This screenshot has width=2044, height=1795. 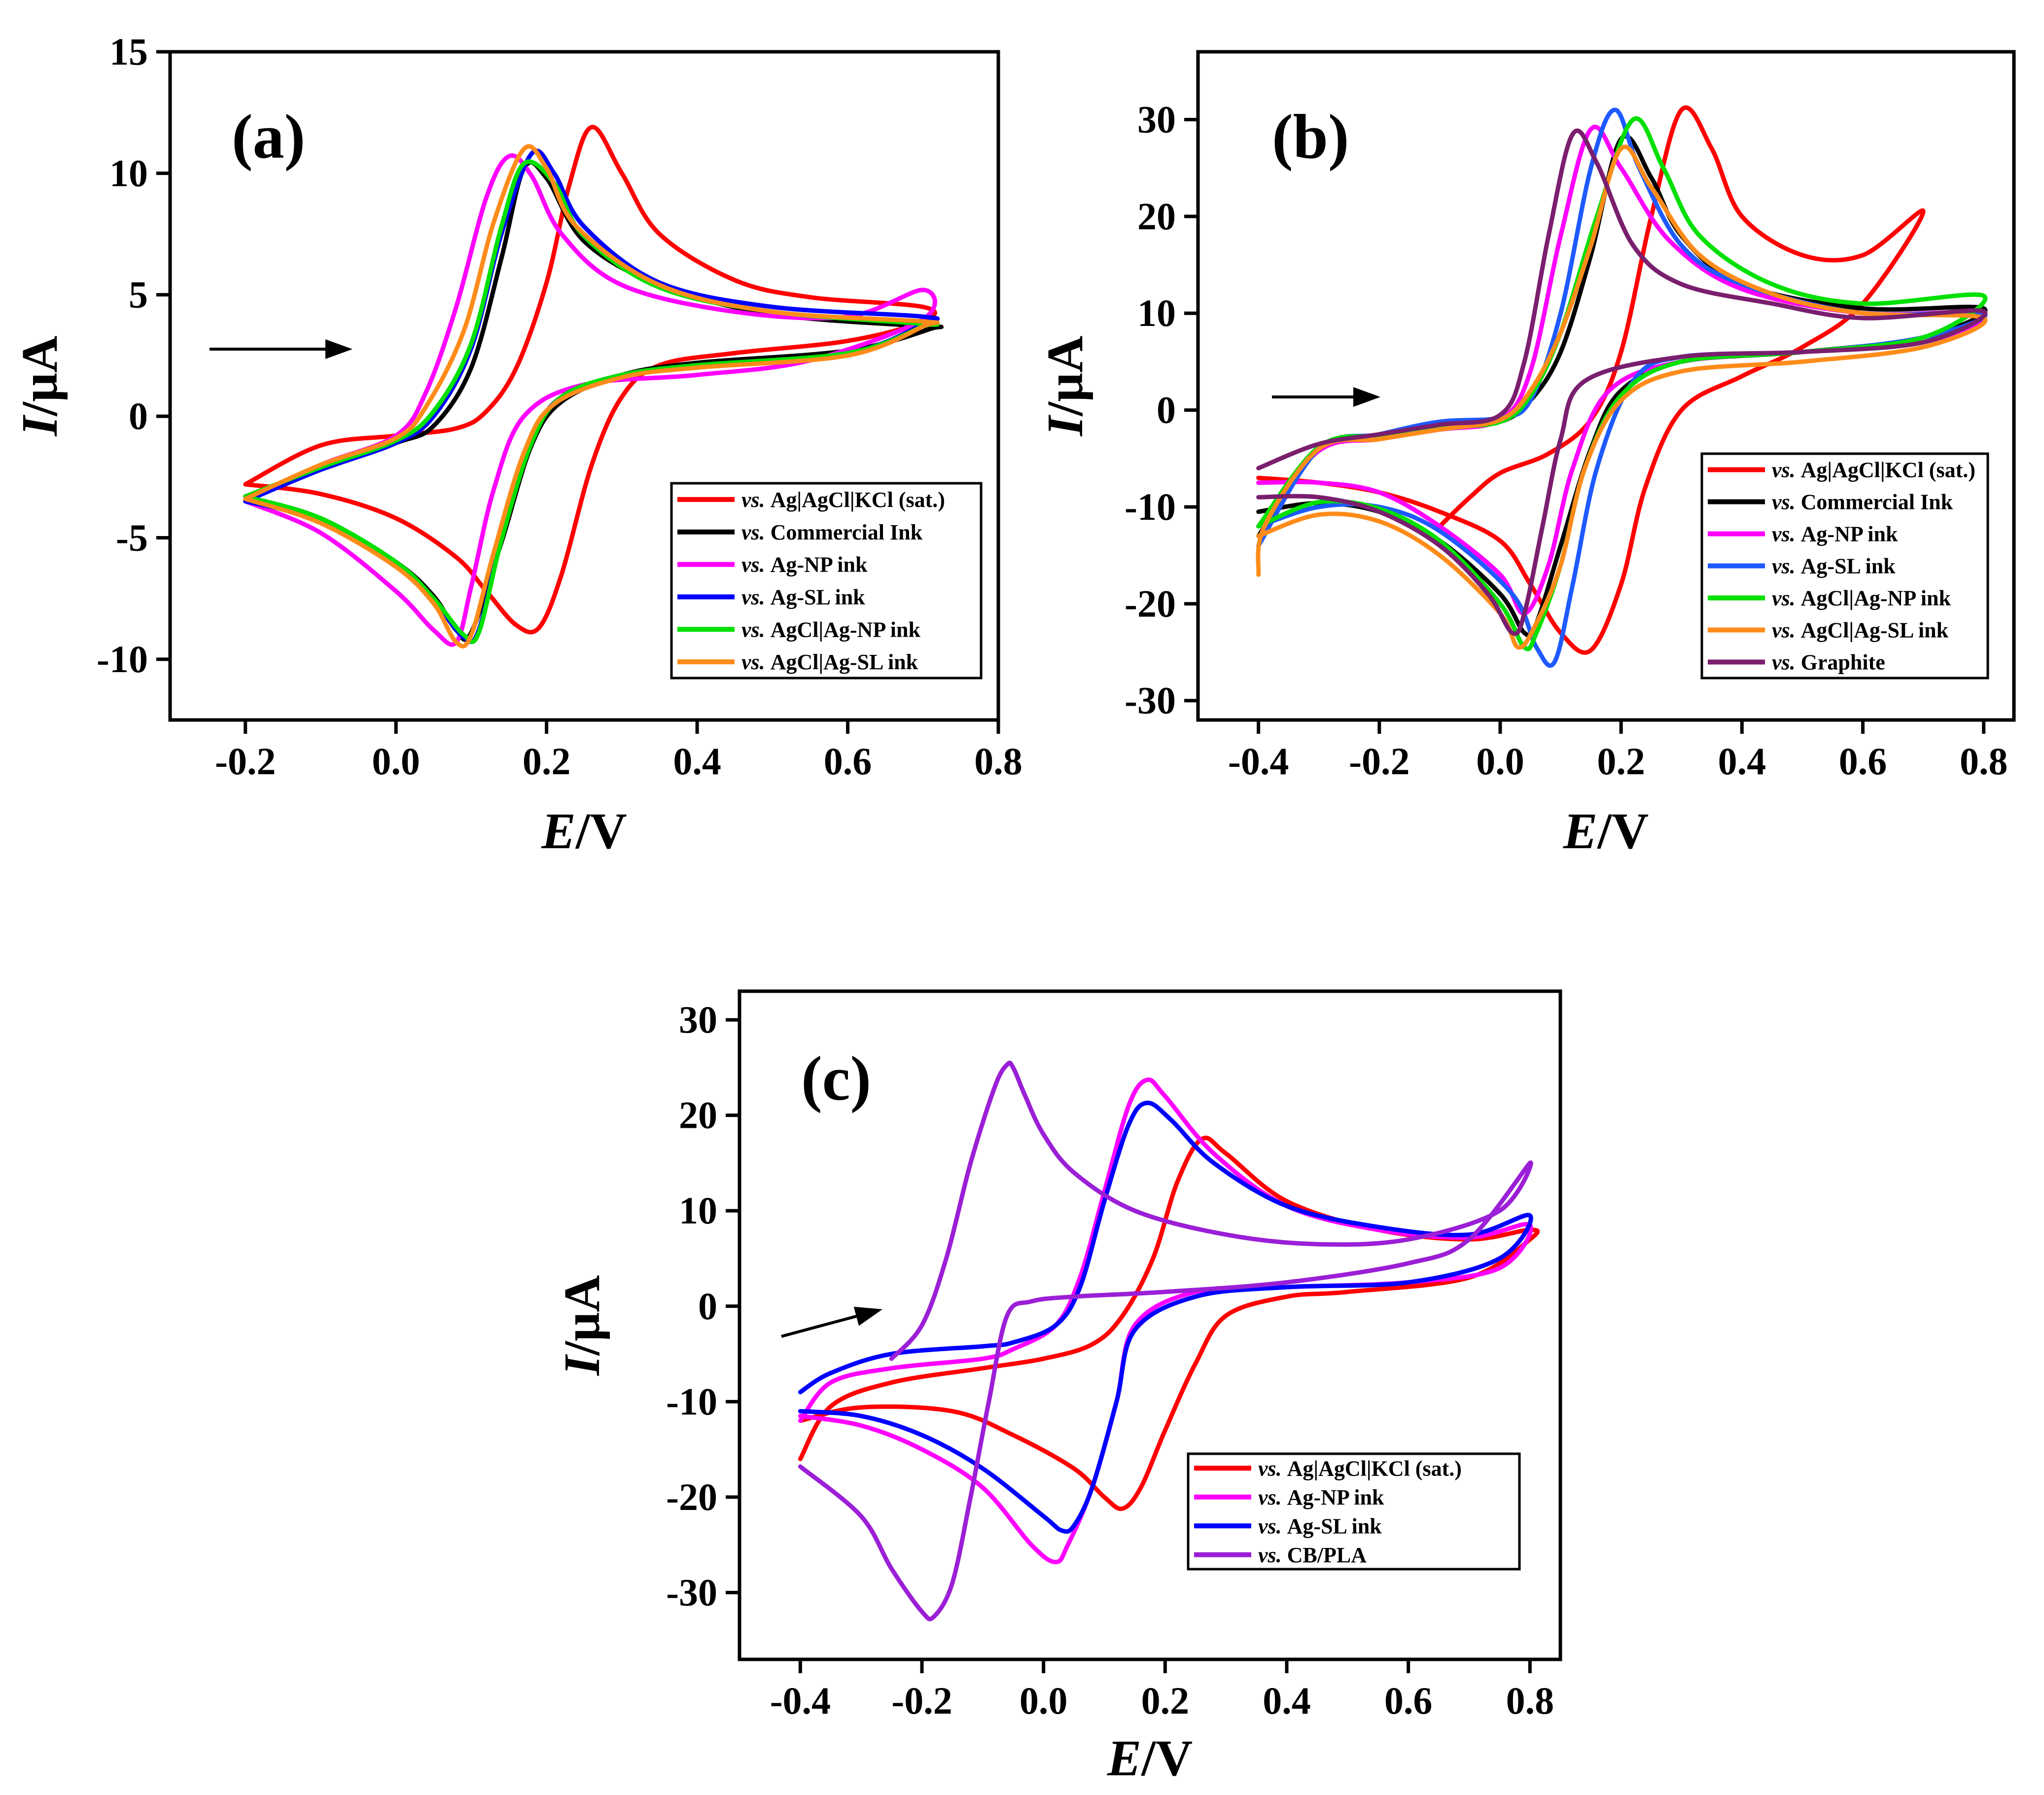 I want to click on panel-a-legend-name: Ag-NP ink, so click(x=820, y=565).